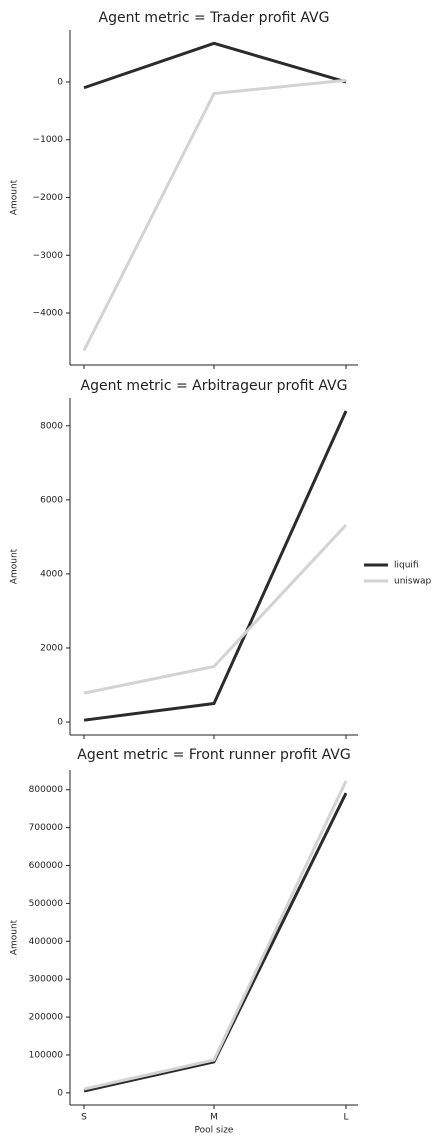 This screenshot has height=1139, width=438. I want to click on legend-label: uniswap, so click(412, 582).